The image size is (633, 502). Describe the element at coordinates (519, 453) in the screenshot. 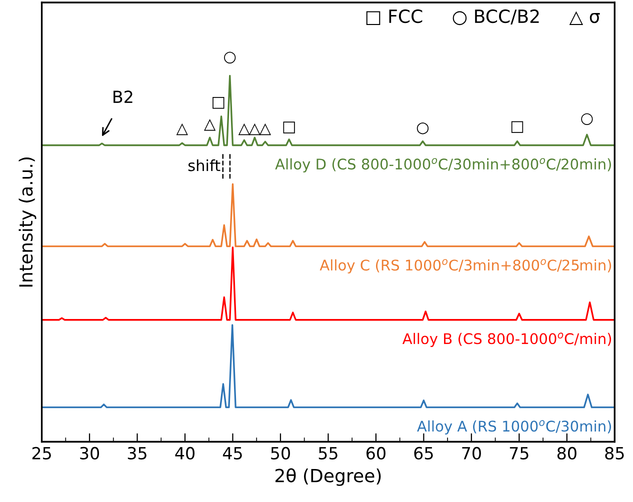

I see `x-tick-label: 75` at that location.